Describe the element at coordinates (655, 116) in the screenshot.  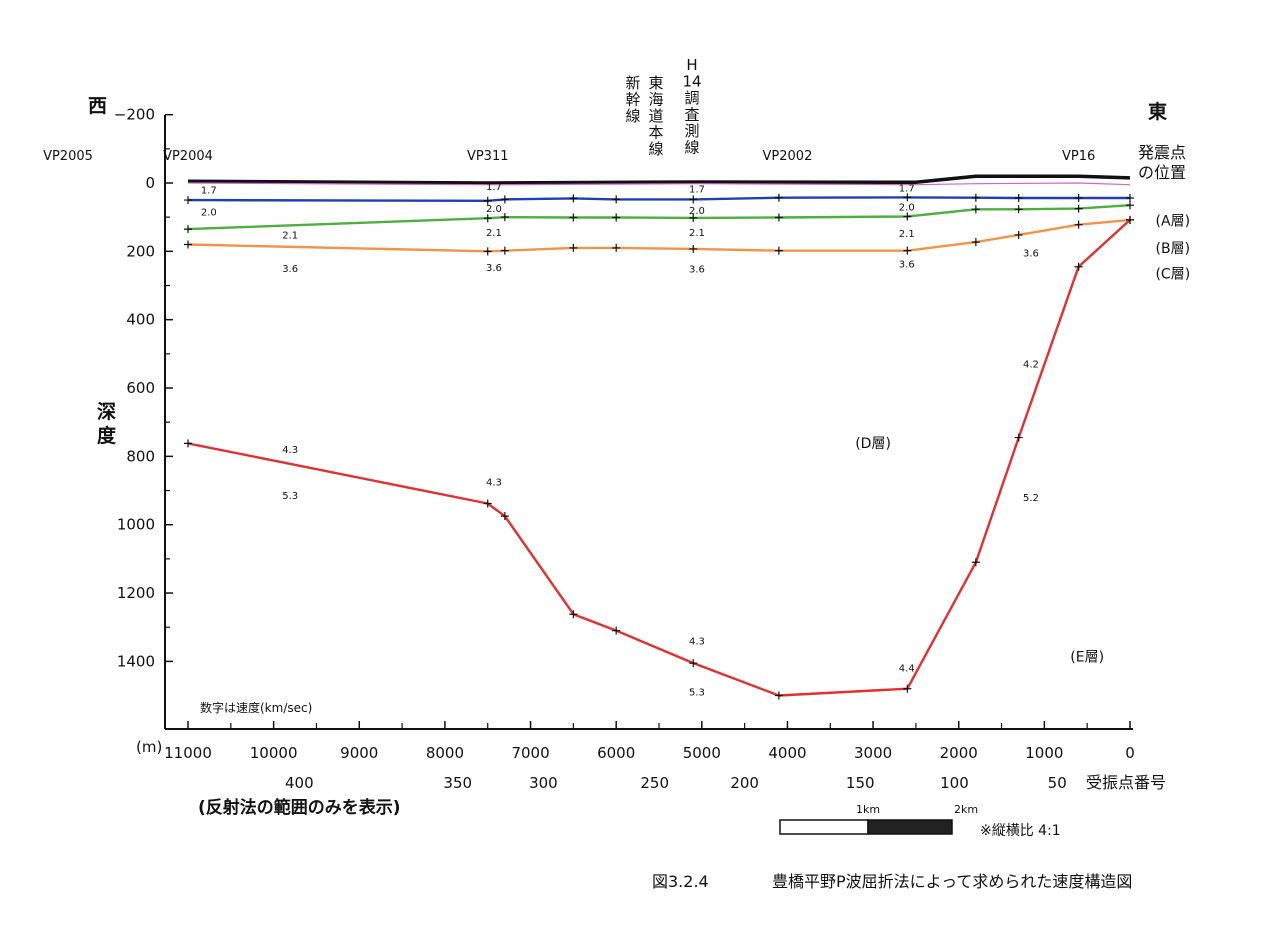
I see `tokaido-line-char: 道` at that location.